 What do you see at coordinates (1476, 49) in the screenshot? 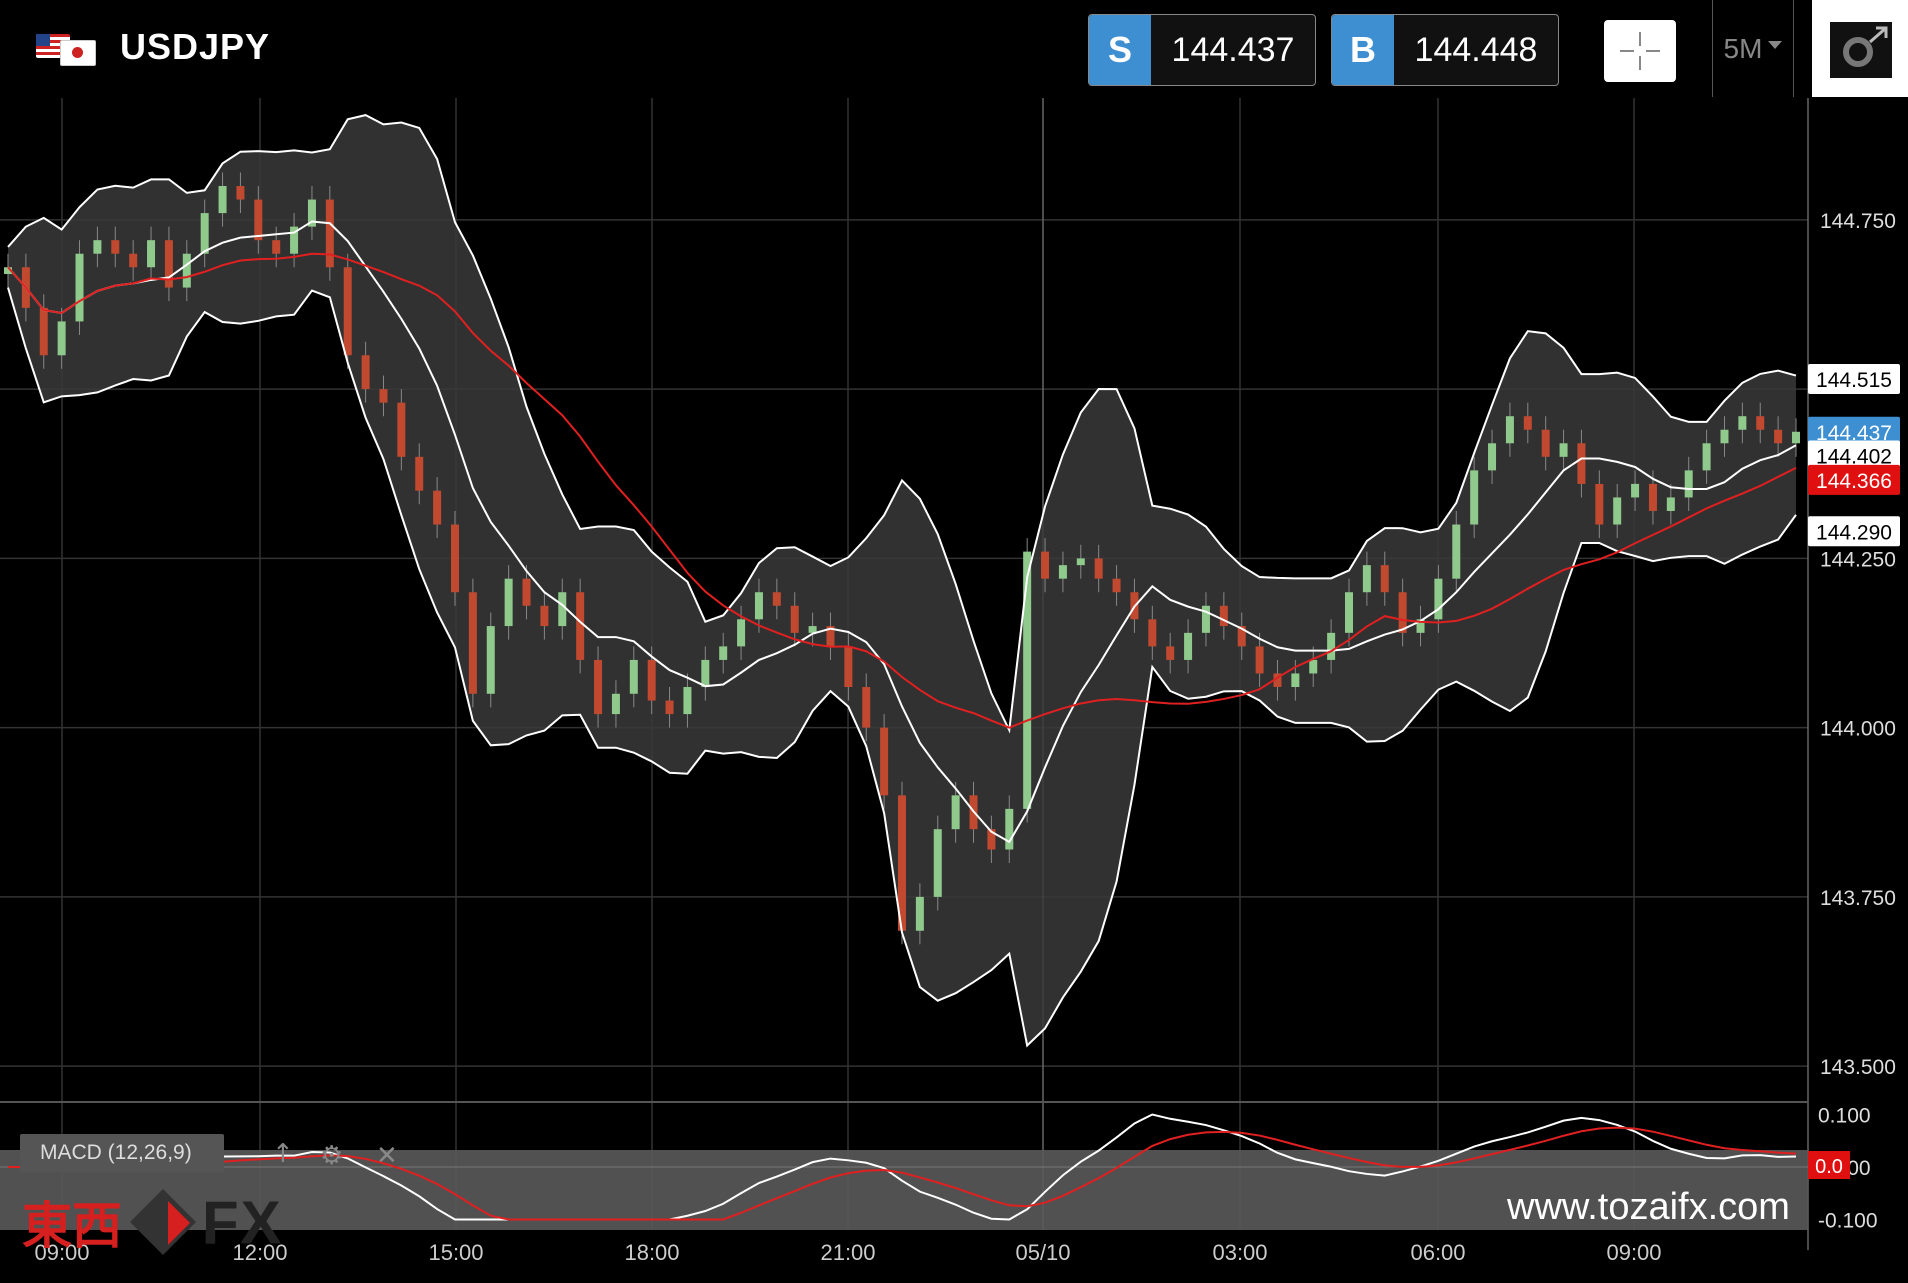
I see `buy-price: 144.448` at bounding box center [1476, 49].